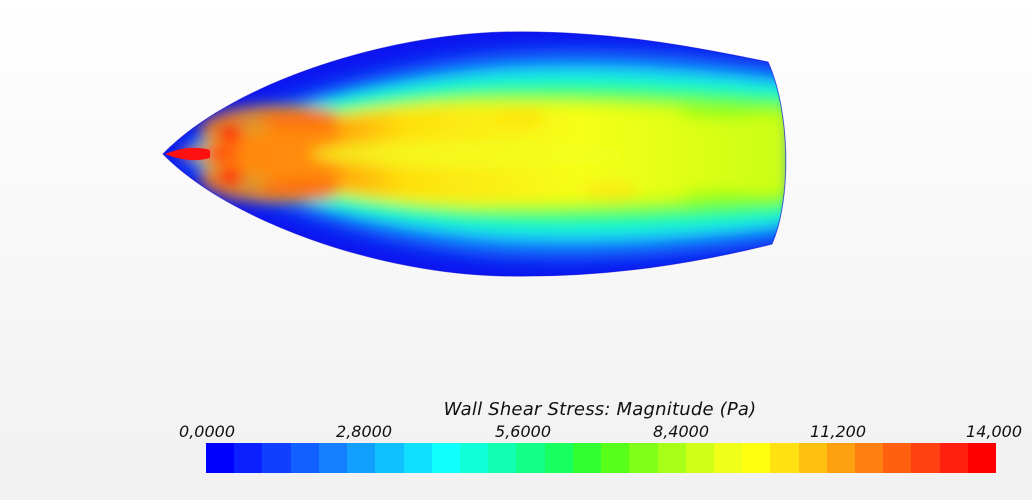 This screenshot has height=500, width=1032. Describe the element at coordinates (364, 431) in the screenshot. I see `colorbar-tick-label: 2,8000` at that location.